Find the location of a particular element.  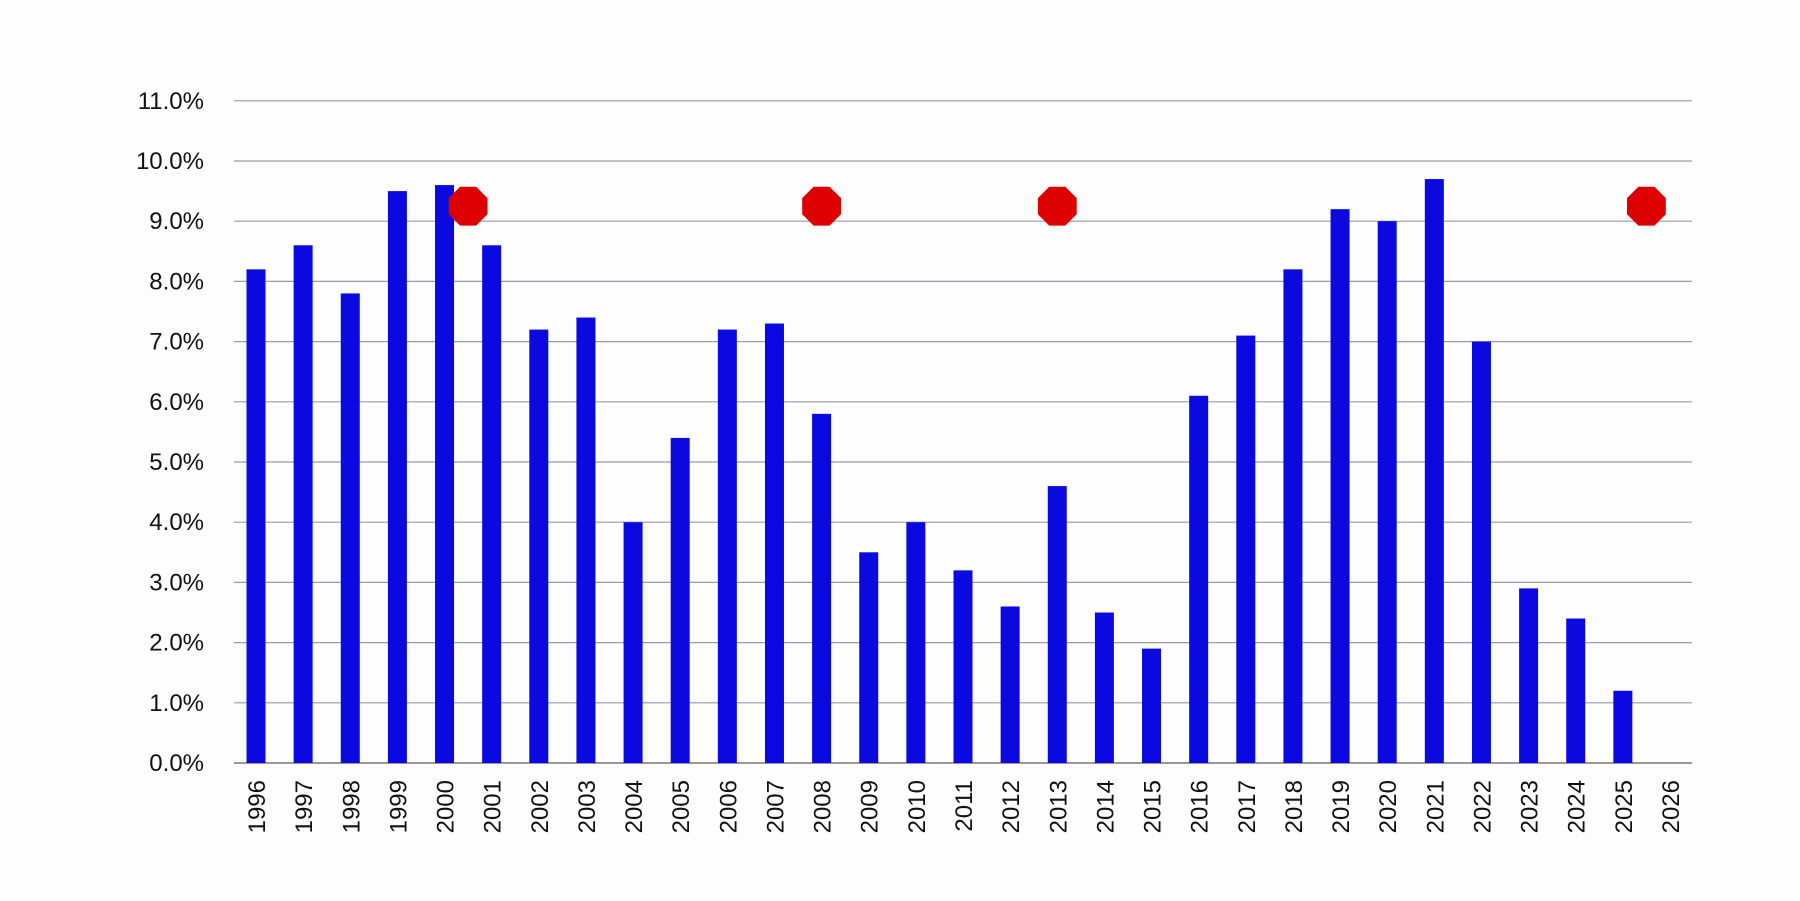

x-tick-label: 2002 is located at coordinates (540, 806).